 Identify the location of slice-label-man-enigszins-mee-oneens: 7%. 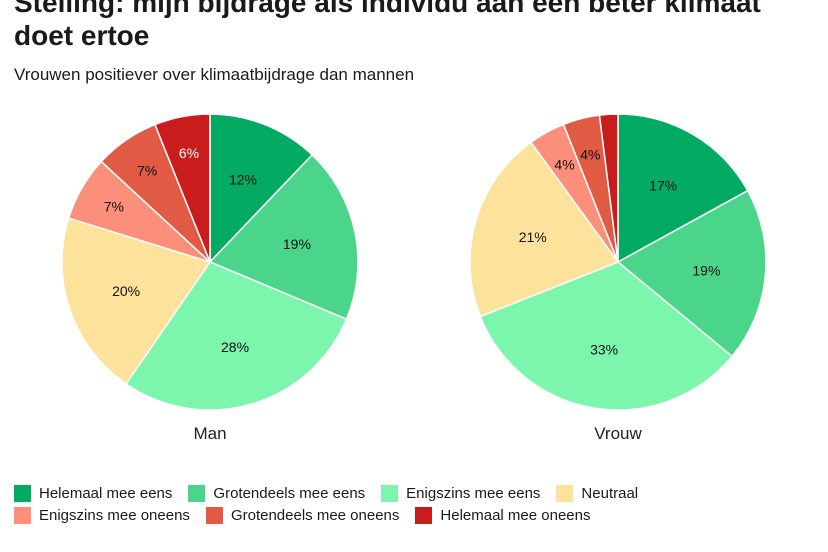
(114, 207).